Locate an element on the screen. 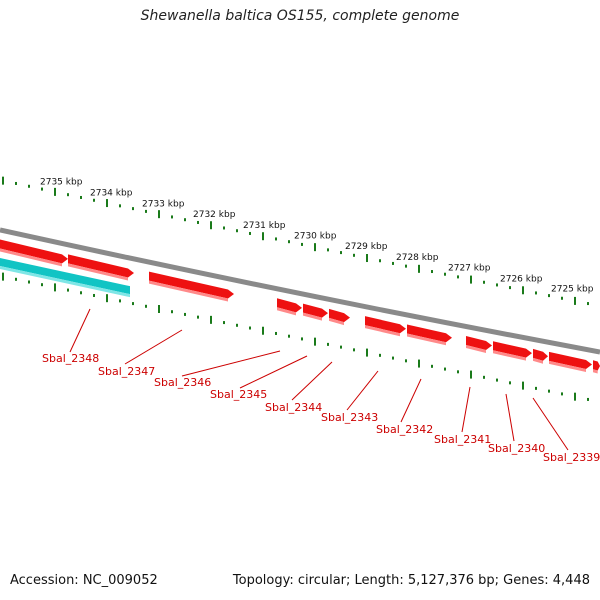 The height and width of the screenshot is (600, 600). gene-label: Sbal_2345 is located at coordinates (238, 394).